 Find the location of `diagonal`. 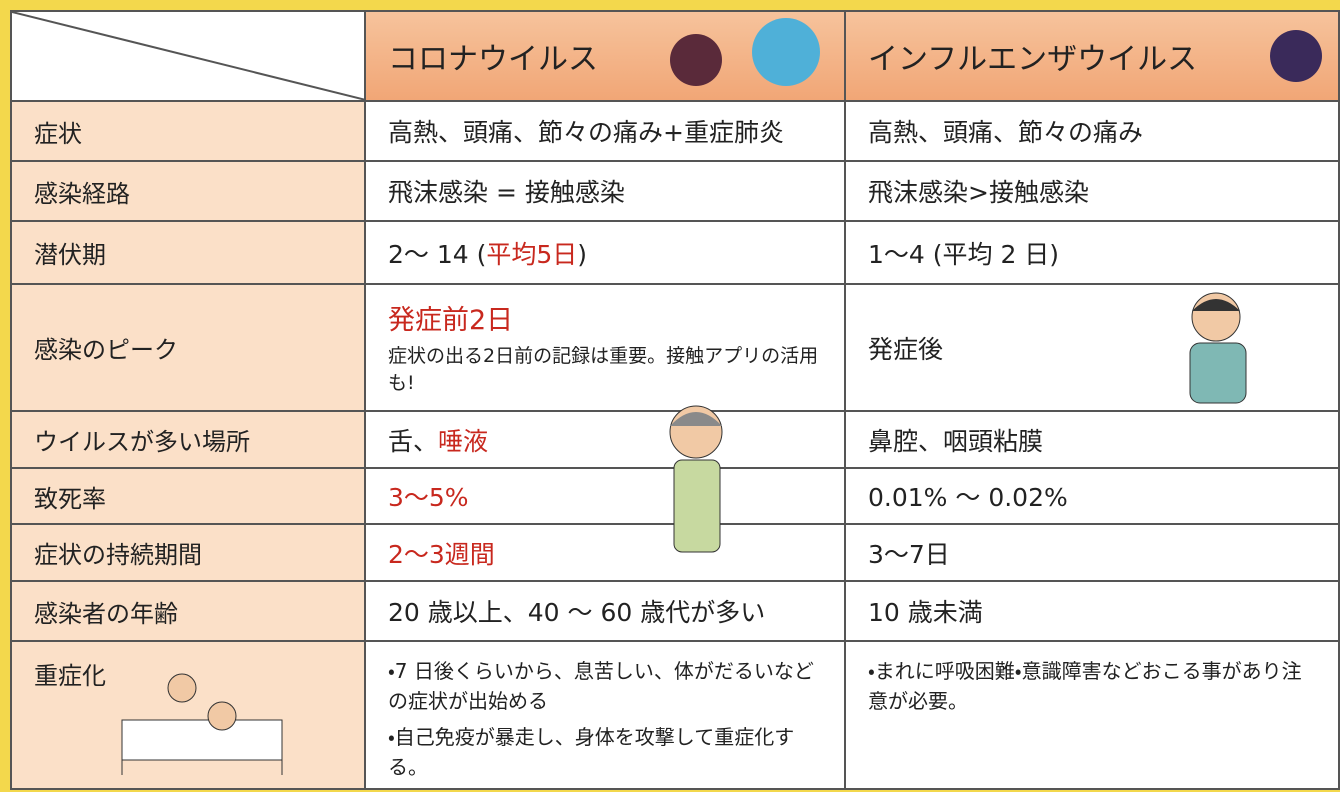

diagonal is located at coordinates (189, 56).